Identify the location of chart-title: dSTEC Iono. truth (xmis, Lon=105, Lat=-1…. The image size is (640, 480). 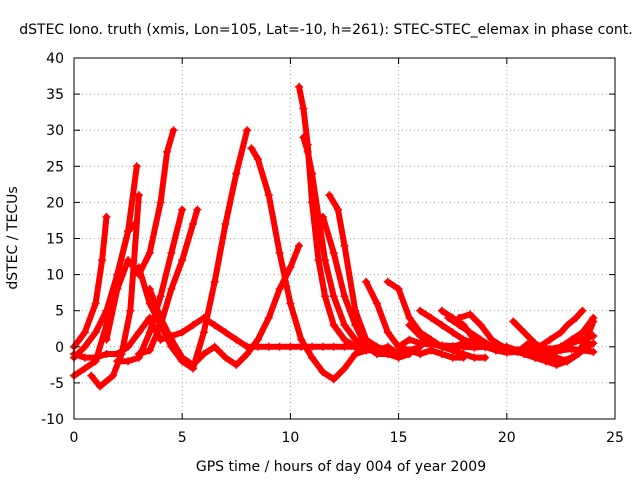
(325, 30).